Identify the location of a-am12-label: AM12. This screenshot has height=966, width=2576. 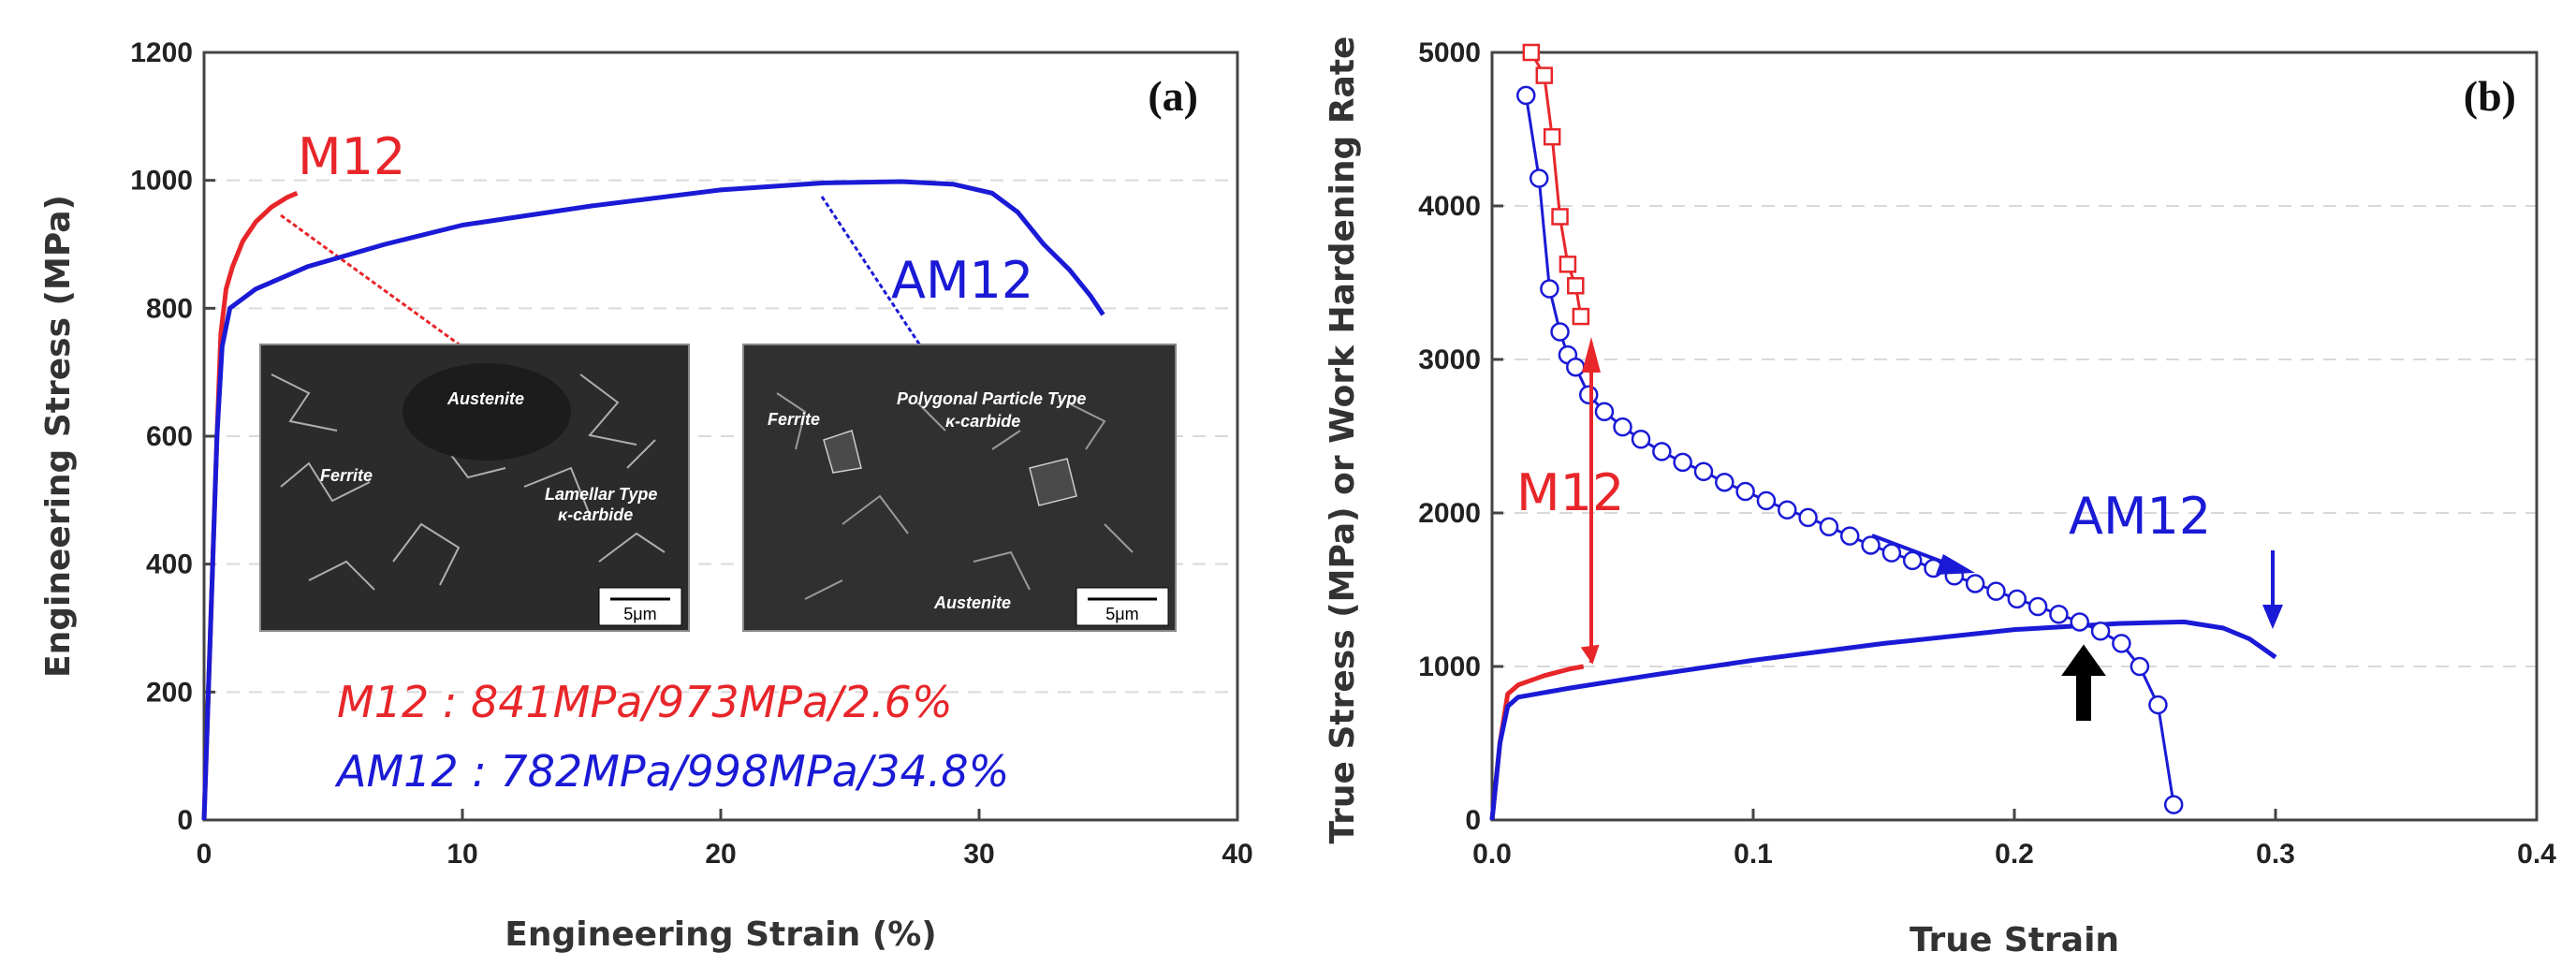
(962, 280).